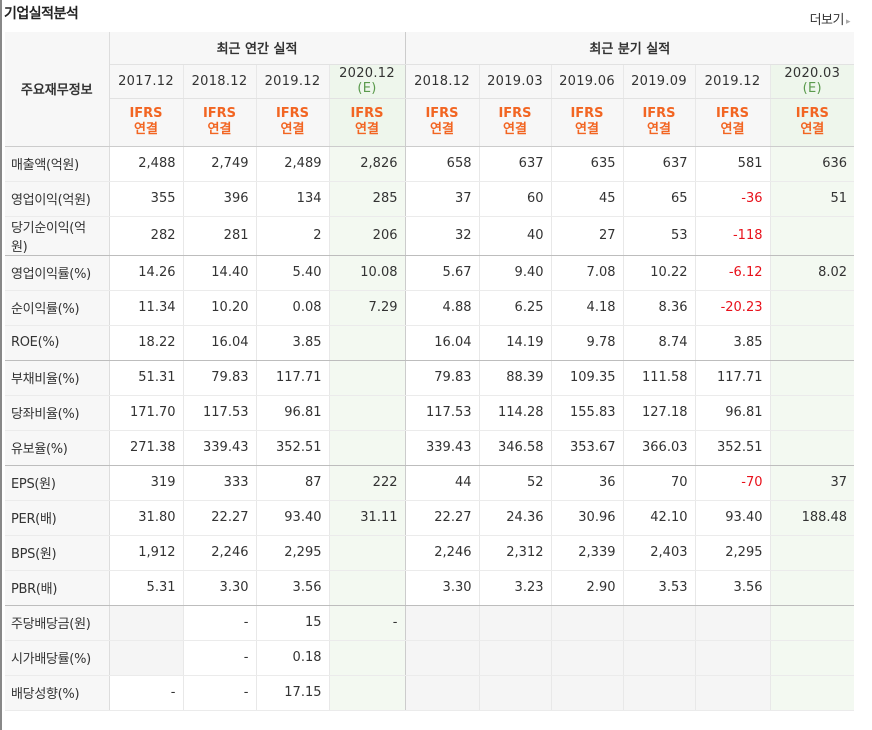 Image resolution: width=872 pixels, height=730 pixels. What do you see at coordinates (220, 343) in the screenshot?
I see `table-cell: 16.04` at bounding box center [220, 343].